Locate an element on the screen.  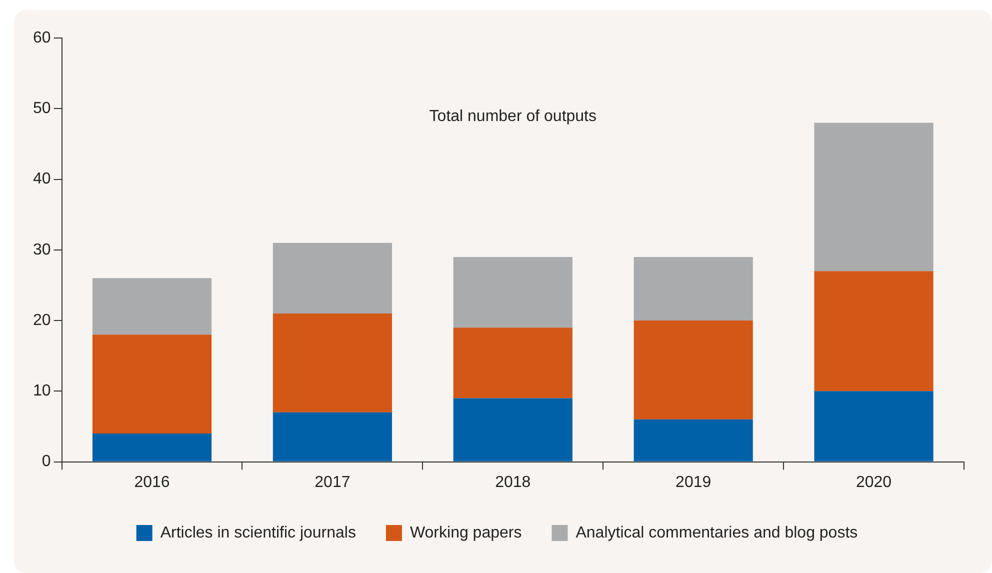
x-tick-label: 2016 is located at coordinates (152, 482).